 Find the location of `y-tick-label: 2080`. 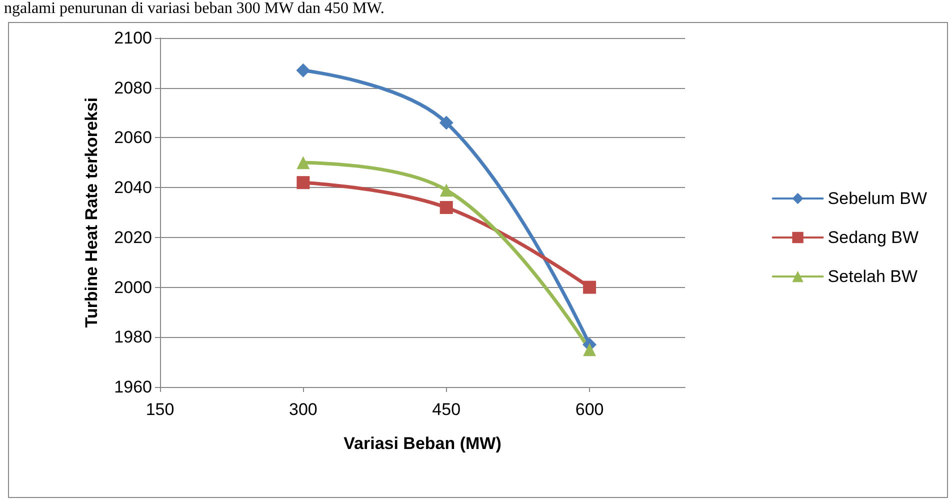

y-tick-label: 2080 is located at coordinates (133, 88).